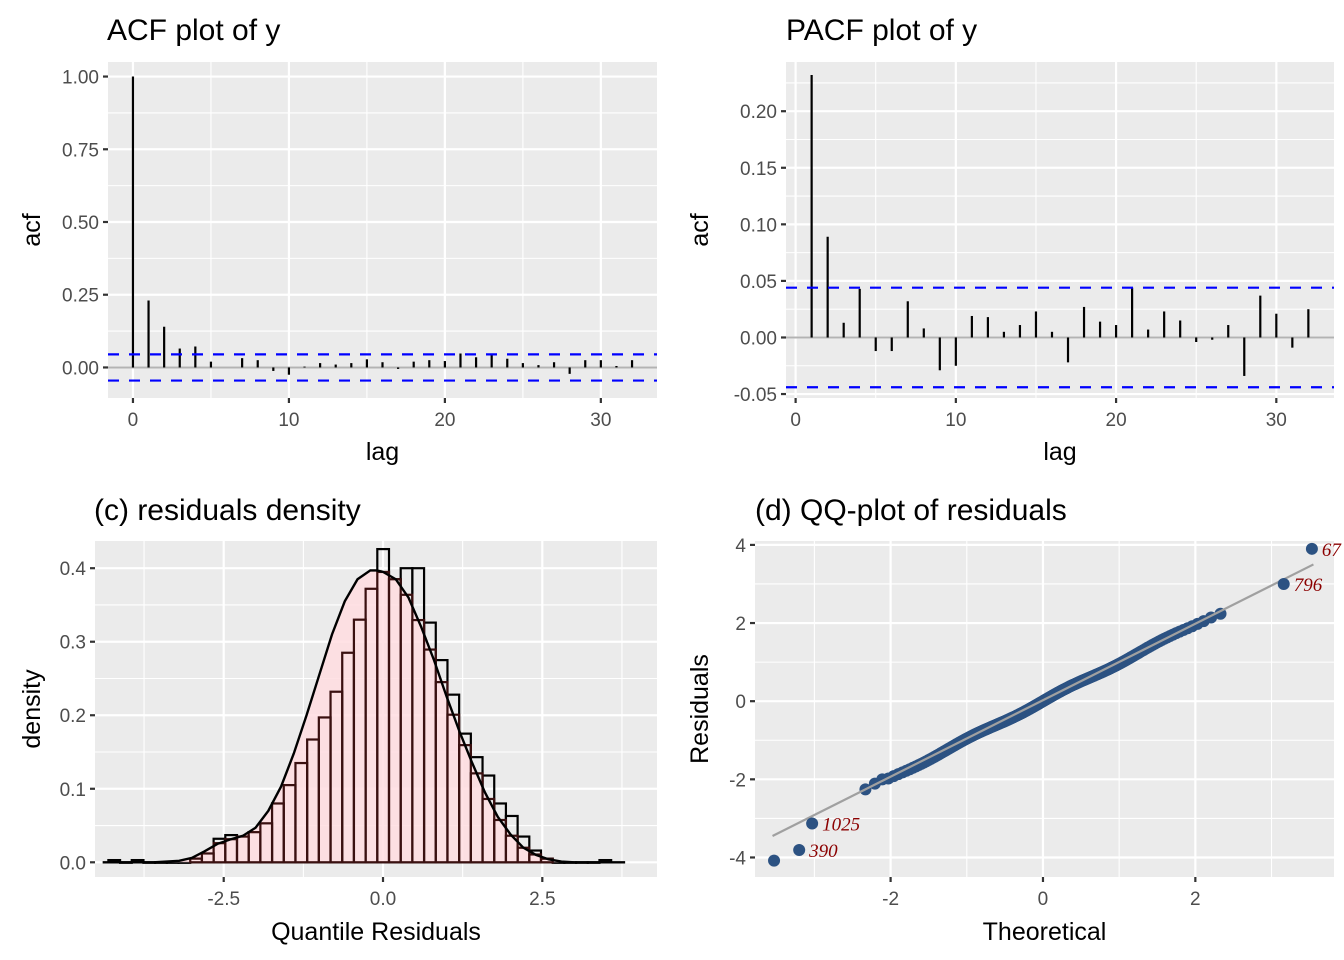  Describe the element at coordinates (755, 395) in the screenshot. I see `y-tick-label: -0.05` at that location.